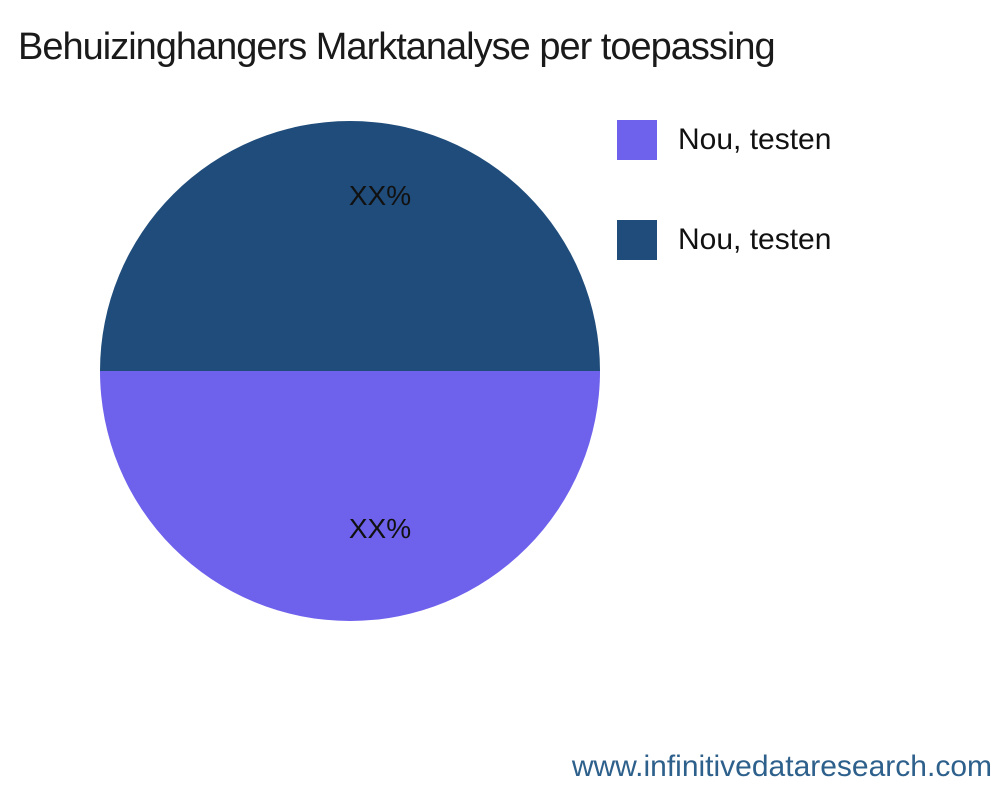 This screenshot has width=1000, height=800. Describe the element at coordinates (380, 528) in the screenshot. I see `pie-slice-bottom-label: XX%` at that location.